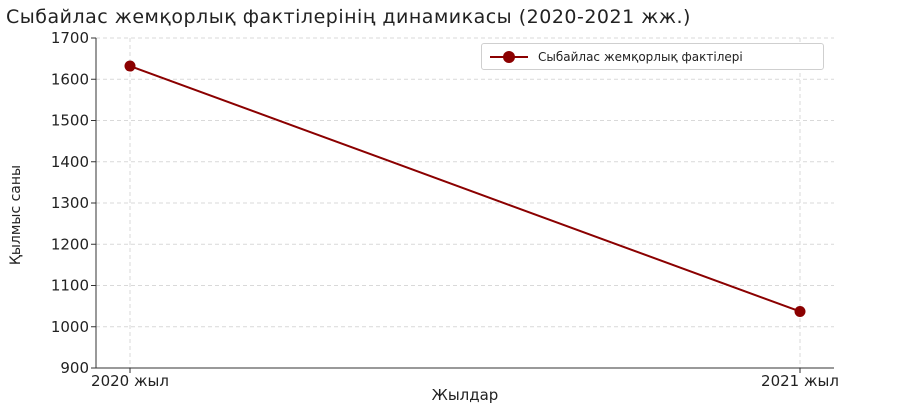 This screenshot has height=406, width=921. I want to click on y-tick-label-1200: 1200, so click(70, 244).